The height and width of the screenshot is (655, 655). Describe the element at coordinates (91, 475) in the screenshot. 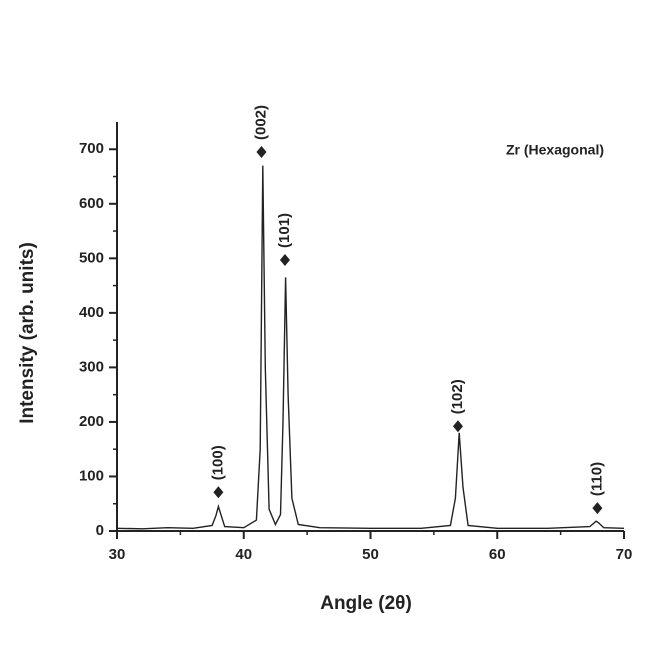

I see `y-tick-label: 100` at that location.